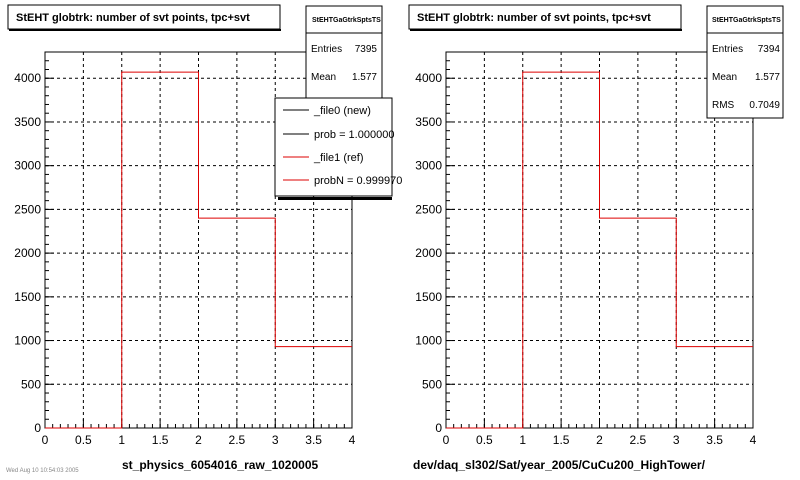 This screenshot has width=800, height=480. What do you see at coordinates (237, 440) in the screenshot?
I see `left-x-tick-label: 2.5` at bounding box center [237, 440].